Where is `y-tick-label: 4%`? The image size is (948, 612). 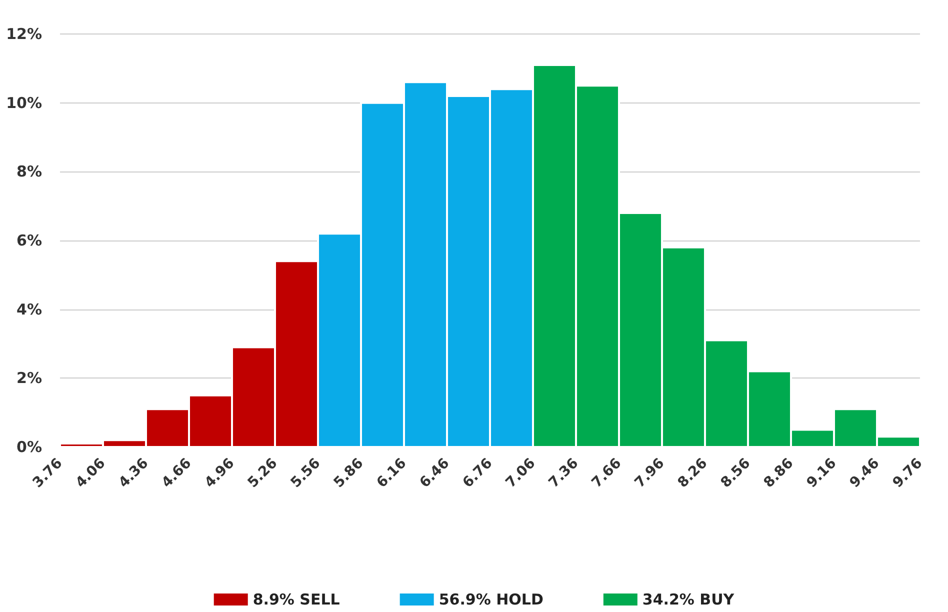 y-tick-label: 4% is located at coordinates (29, 309).